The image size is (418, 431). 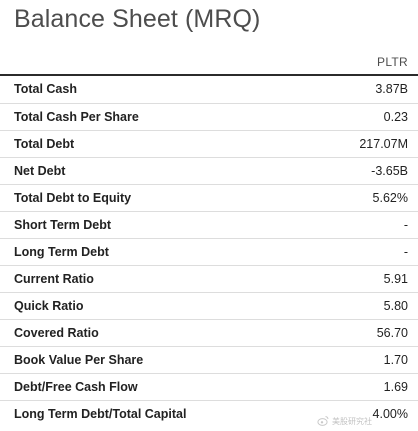 I want to click on table-row: Long Term Debt/Total Capital 4.00%, so click(x=209, y=414).